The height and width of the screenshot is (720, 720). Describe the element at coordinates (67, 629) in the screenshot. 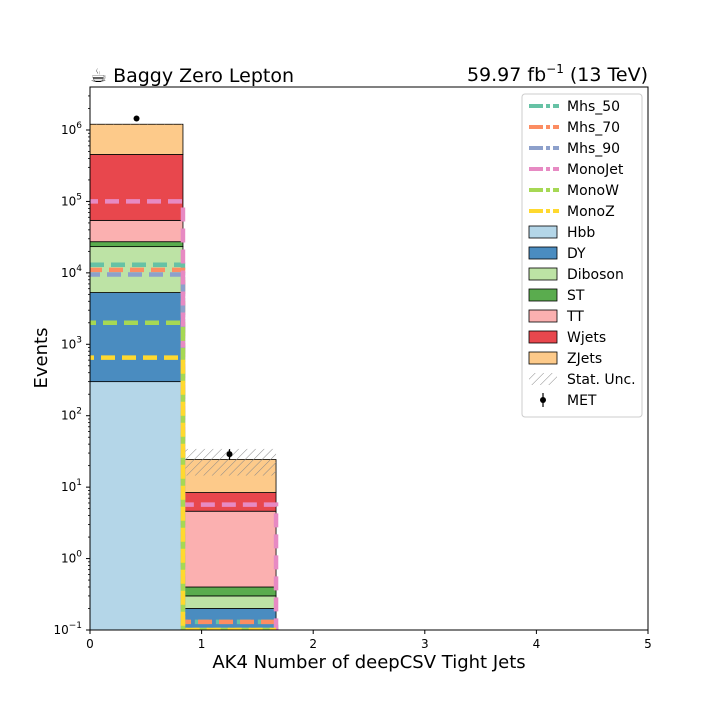

I see `y-tick-label-−1: 10⁻¹` at that location.